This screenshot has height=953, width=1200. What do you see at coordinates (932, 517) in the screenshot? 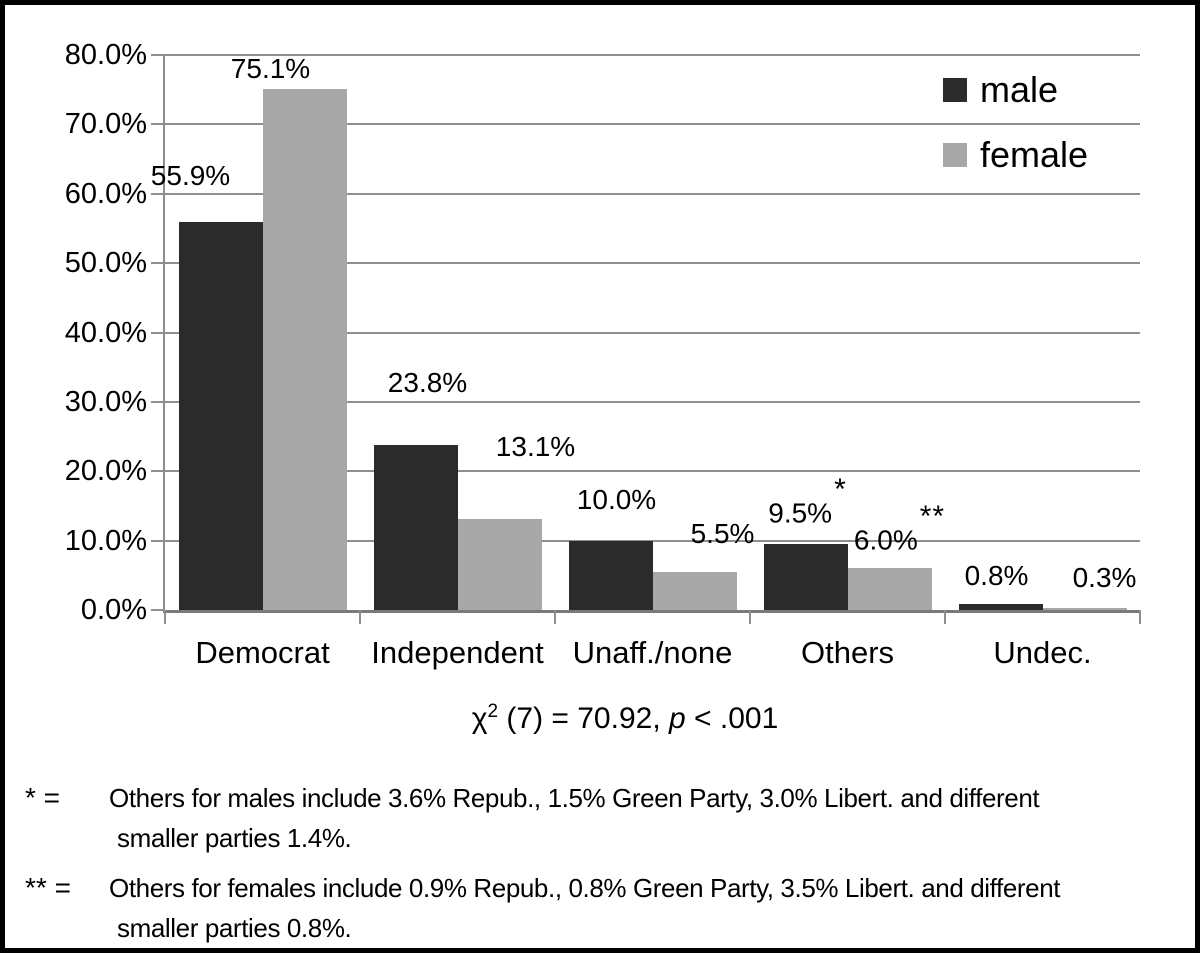
I see `footnote-ref-female-others: **` at bounding box center [932, 517].